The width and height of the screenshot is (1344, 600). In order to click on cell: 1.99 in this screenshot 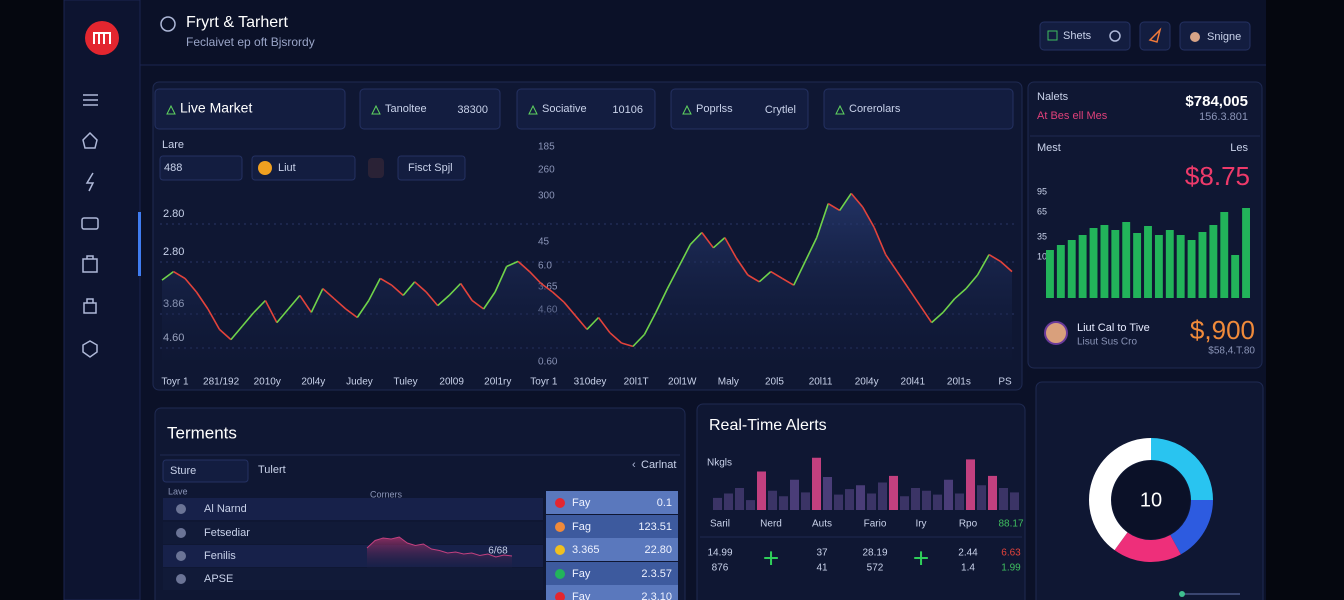, I will do `click(1011, 568)`.